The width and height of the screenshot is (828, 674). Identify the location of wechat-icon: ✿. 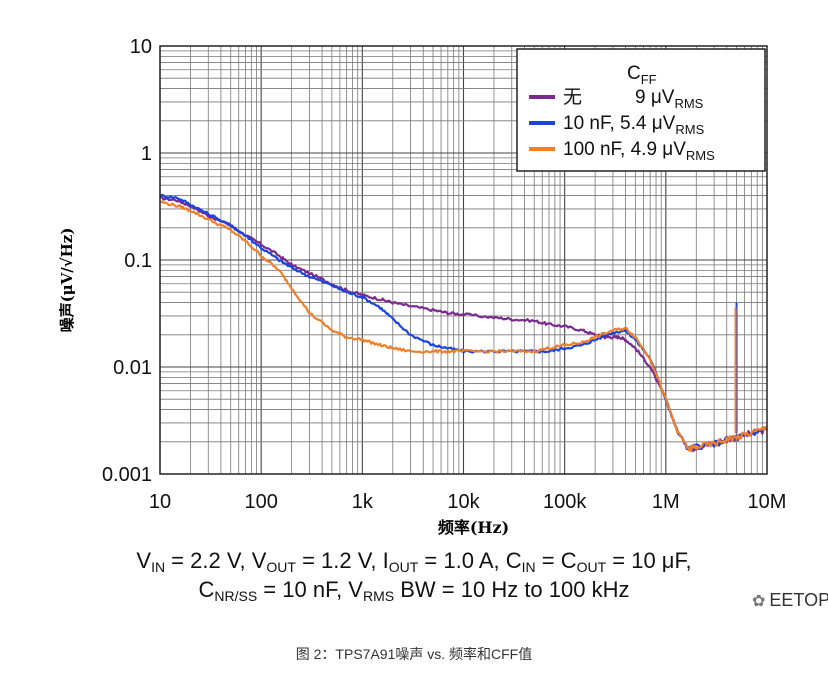
(759, 601).